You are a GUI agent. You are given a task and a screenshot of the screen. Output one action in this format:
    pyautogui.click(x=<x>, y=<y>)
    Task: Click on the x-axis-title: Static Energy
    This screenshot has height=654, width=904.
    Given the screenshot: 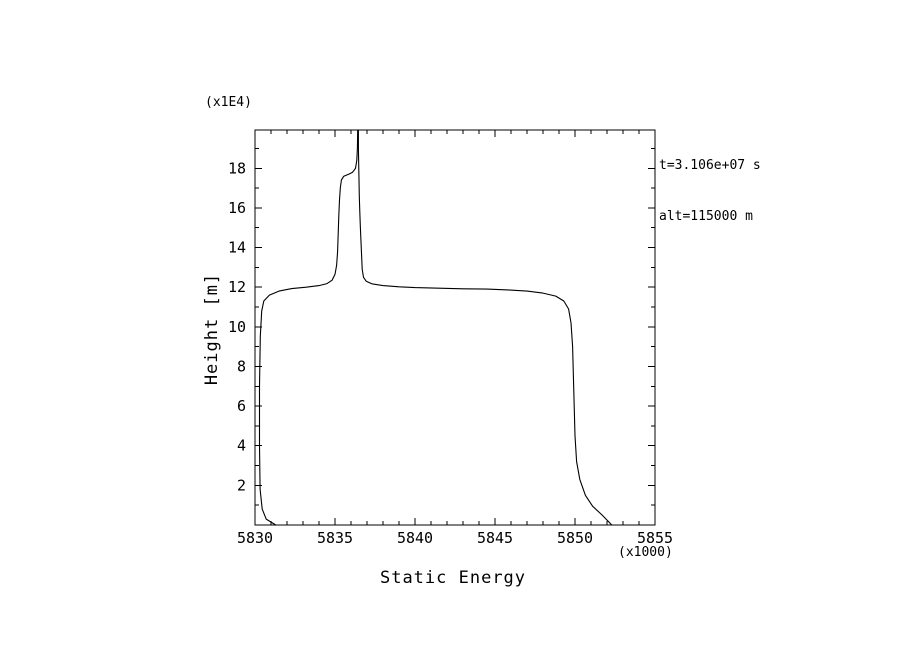 What is the action you would take?
    pyautogui.click(x=453, y=578)
    